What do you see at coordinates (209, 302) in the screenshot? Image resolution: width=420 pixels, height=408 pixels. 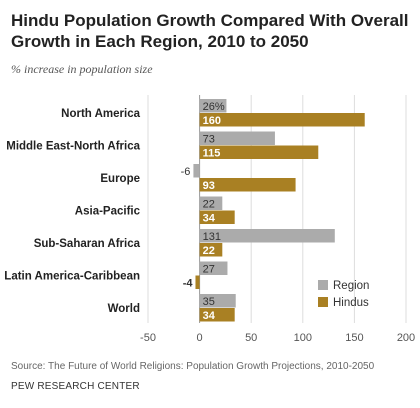 I see `value-label-region-world: 35` at bounding box center [209, 302].